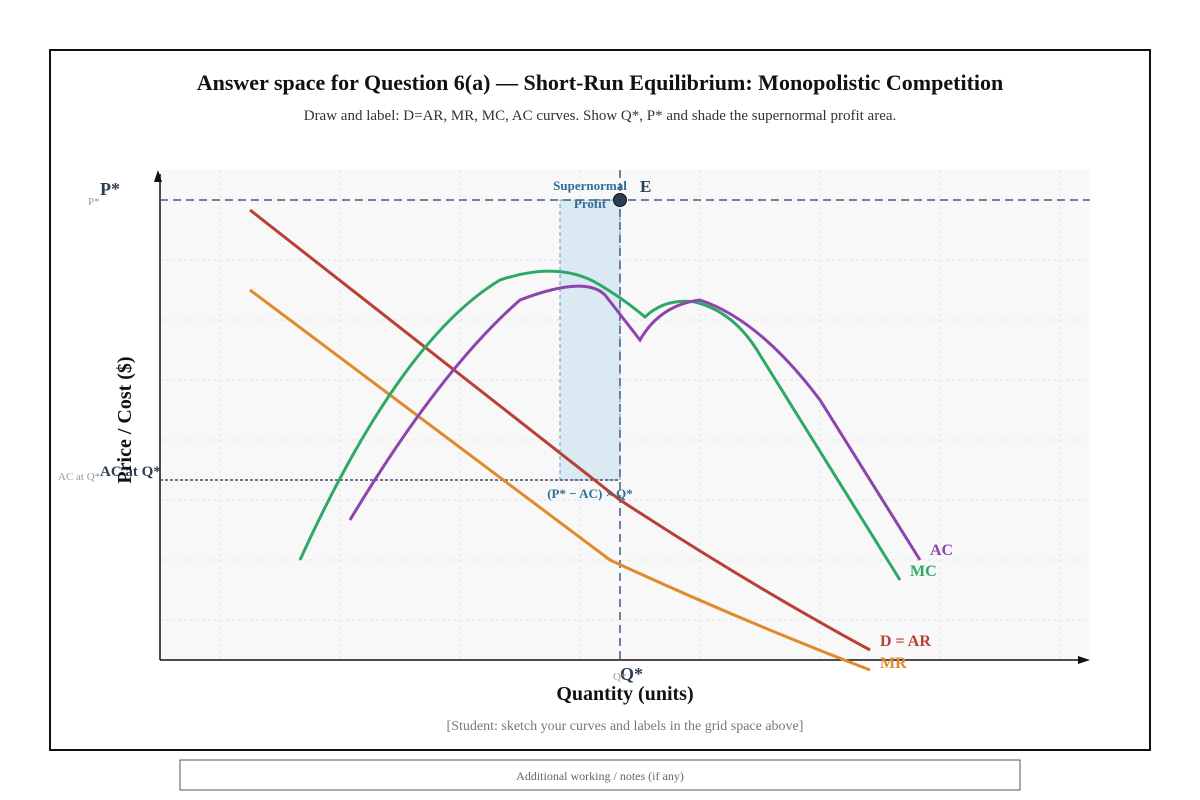 The image size is (1200, 800). Describe the element at coordinates (645, 186) in the screenshot. I see `equilibrium-label: E` at that location.